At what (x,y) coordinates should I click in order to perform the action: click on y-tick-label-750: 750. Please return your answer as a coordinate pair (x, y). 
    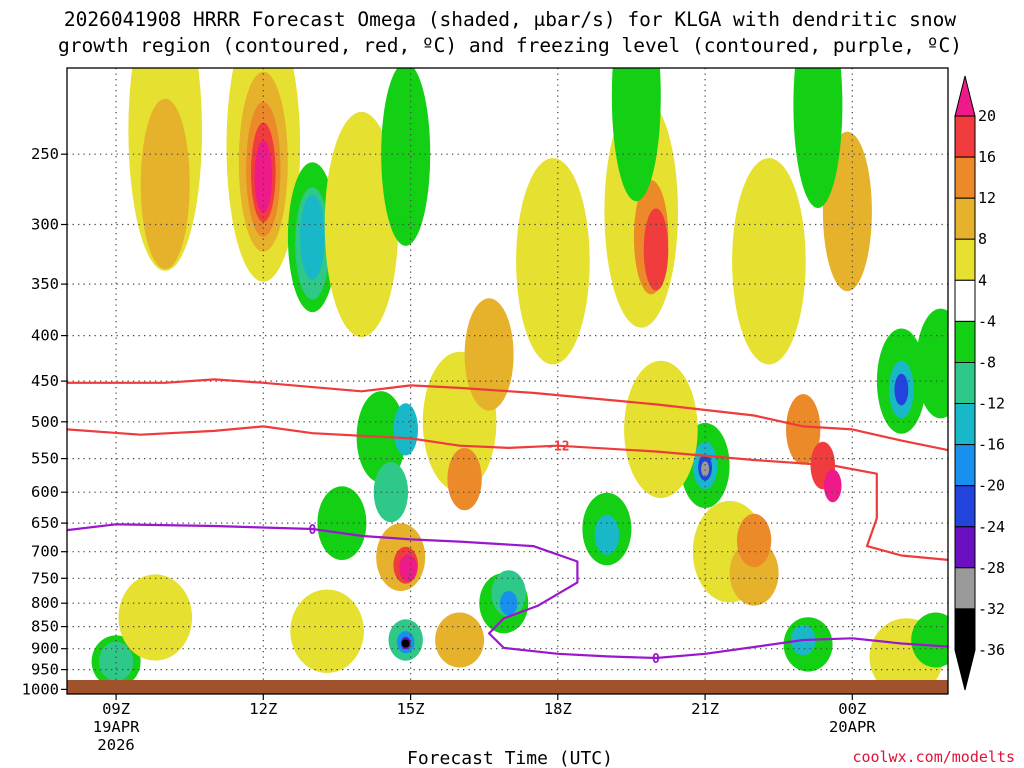
    Looking at the image, I should click on (45, 578).